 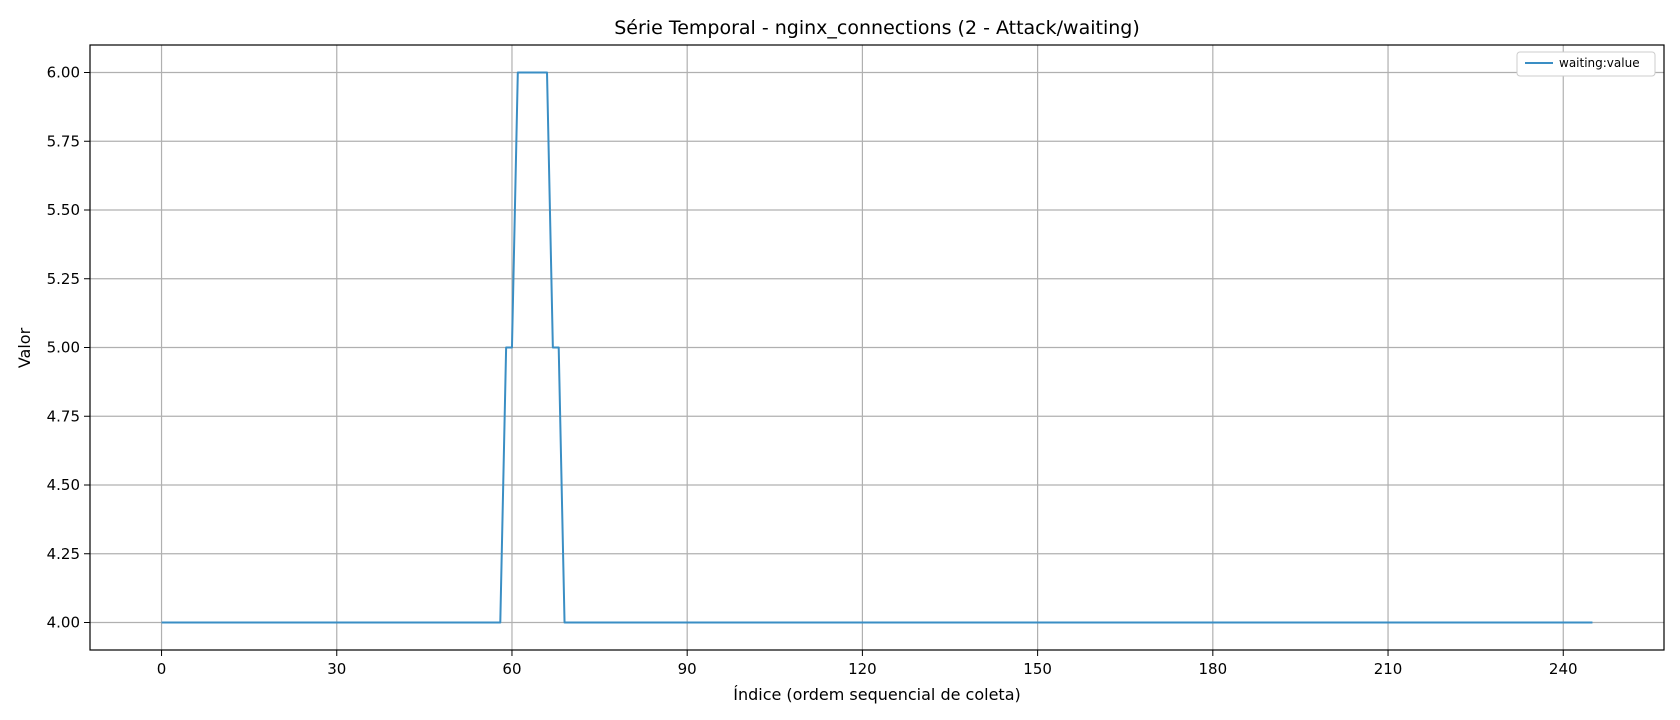 What do you see at coordinates (511, 669) in the screenshot?
I see `x-tick-label: 60` at bounding box center [511, 669].